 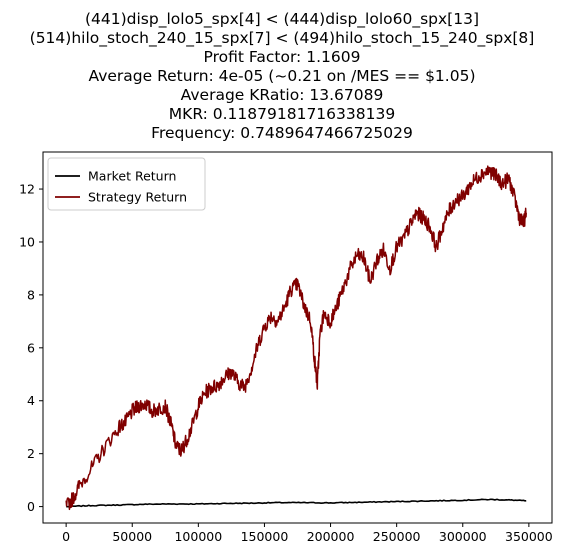 I want to click on x-tick-label: 250000, so click(x=397, y=536).